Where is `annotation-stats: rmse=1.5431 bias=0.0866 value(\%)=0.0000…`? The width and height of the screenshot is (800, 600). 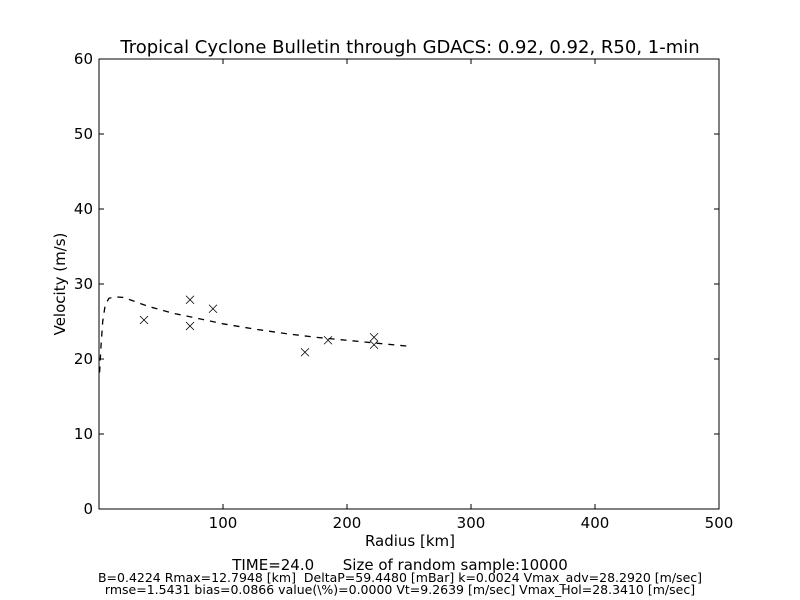
annotation-stats: rmse=1.5431 bias=0.0866 value(\%)=0.0000… is located at coordinates (400, 589).